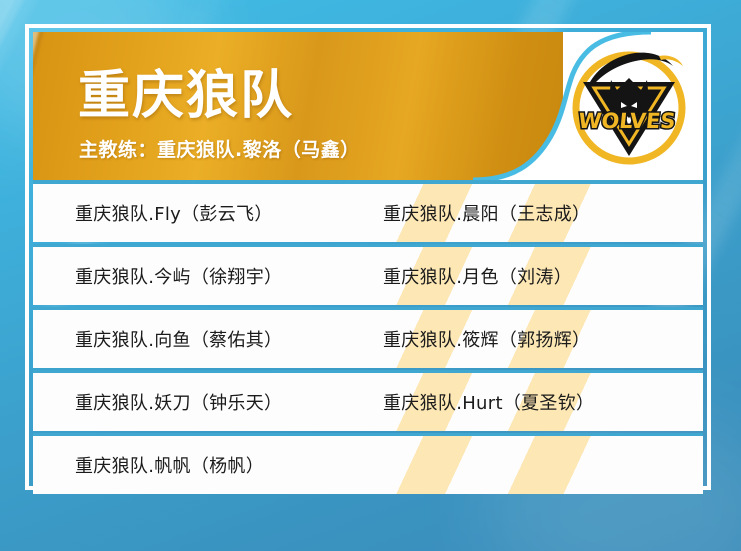 The width and height of the screenshot is (741, 551). I want to click on player-name-right: 重庆狼队.Hurt（夏圣钦）, so click(489, 403).